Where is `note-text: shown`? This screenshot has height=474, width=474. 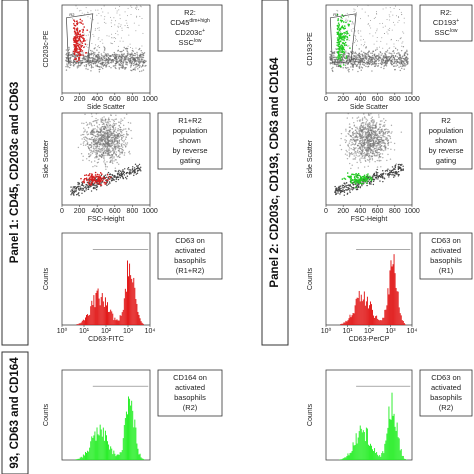
note-text: shown is located at coordinates (190, 140).